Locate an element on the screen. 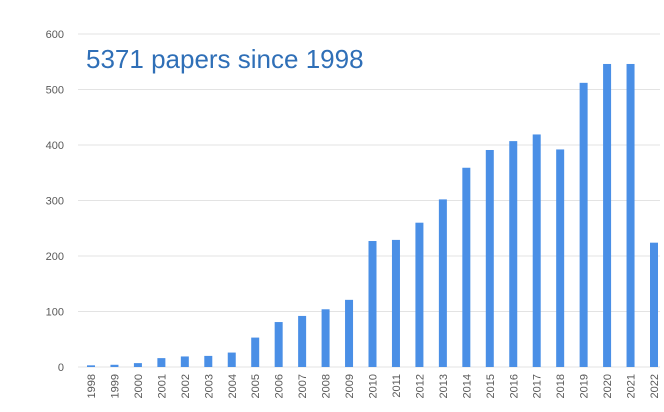 The width and height of the screenshot is (664, 412). y-tick-label: 100 is located at coordinates (55, 313).